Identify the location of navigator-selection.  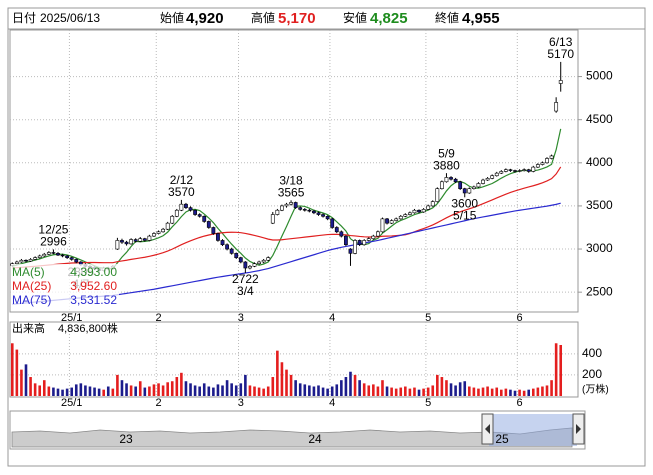
(533, 430).